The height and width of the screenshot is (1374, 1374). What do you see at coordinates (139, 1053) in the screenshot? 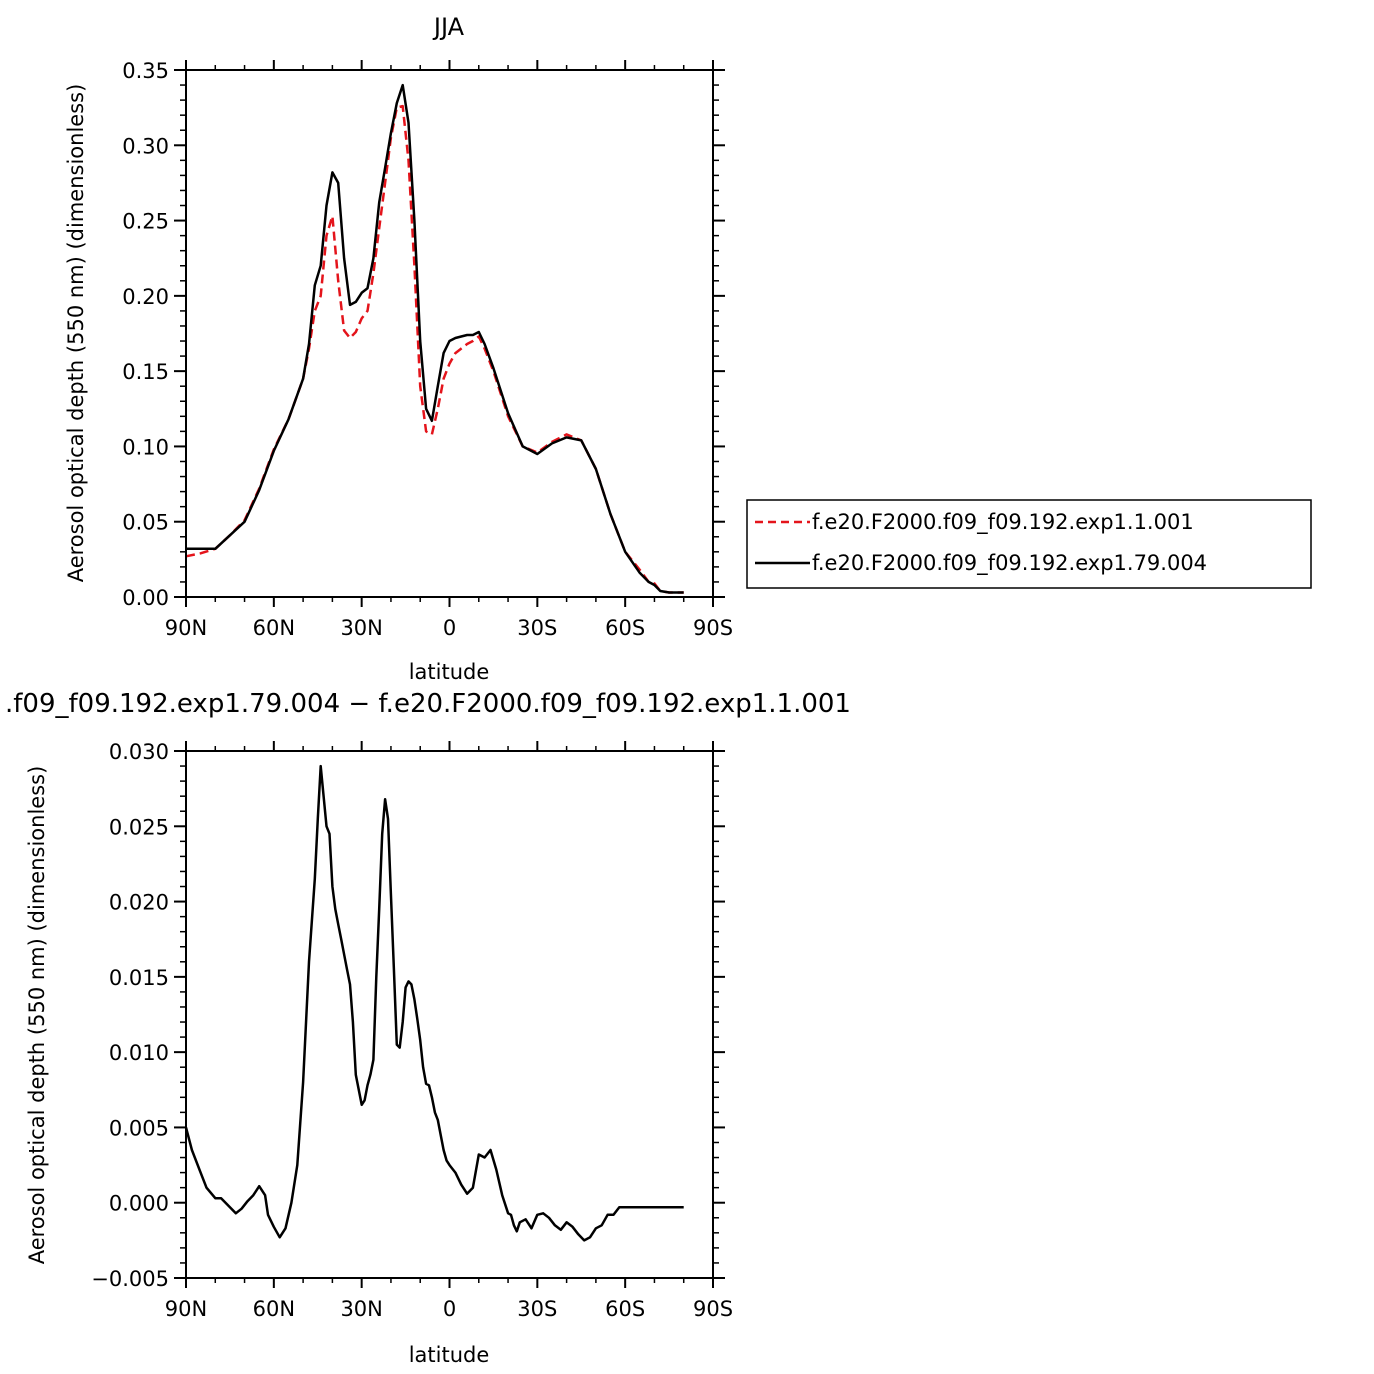
I see `bottom-y-tick-label: 0.010` at bounding box center [139, 1053].